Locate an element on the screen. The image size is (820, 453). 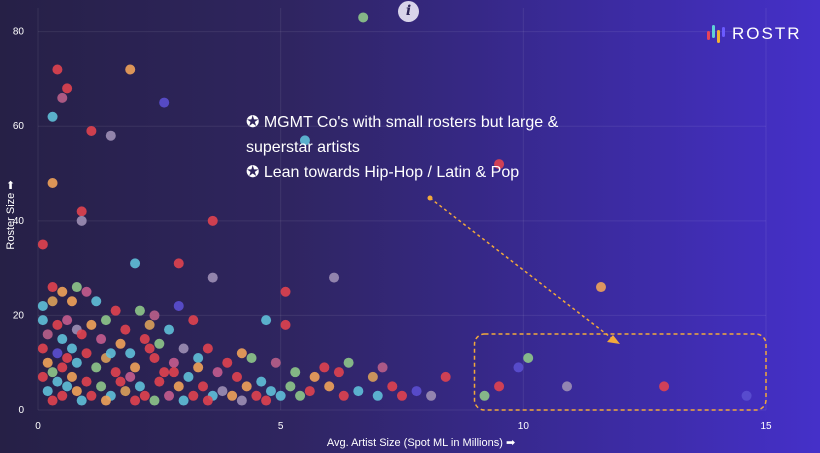
info-icon: i is located at coordinates (408, 11).